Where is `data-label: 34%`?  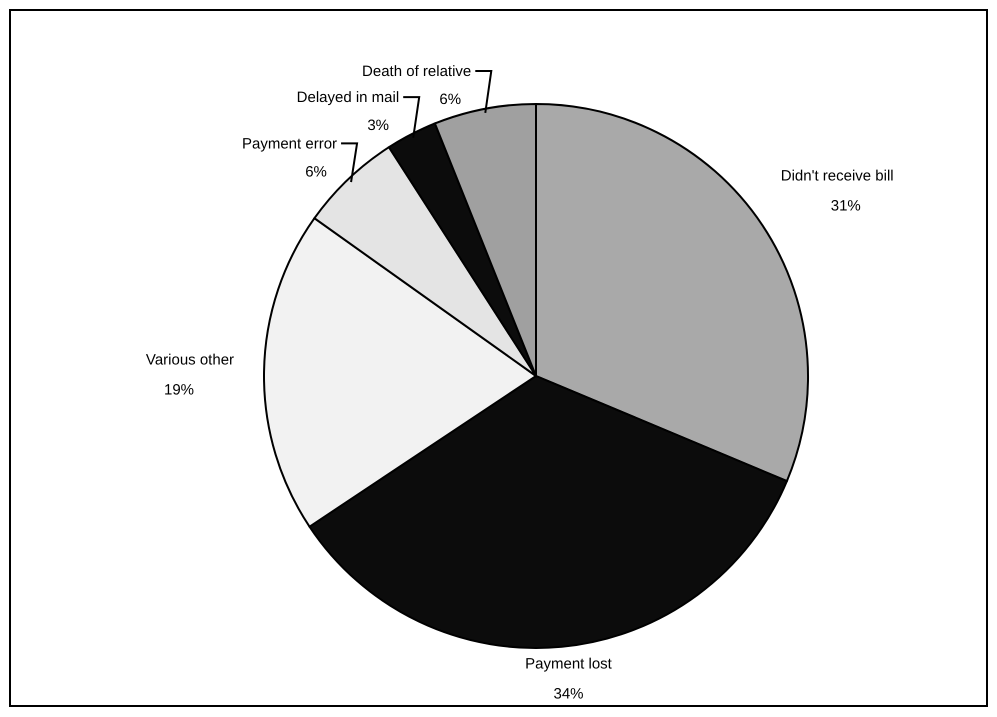 data-label: 34% is located at coordinates (568, 694).